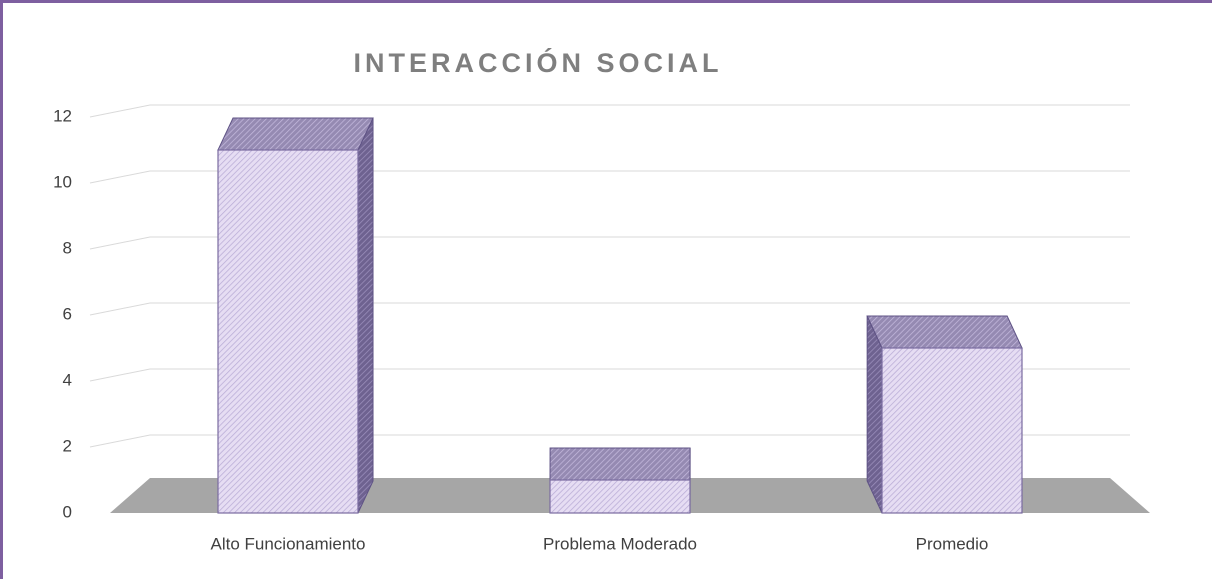 The width and height of the screenshot is (1212, 579). What do you see at coordinates (952, 543) in the screenshot?
I see `x-tick-label: Promedio` at bounding box center [952, 543].